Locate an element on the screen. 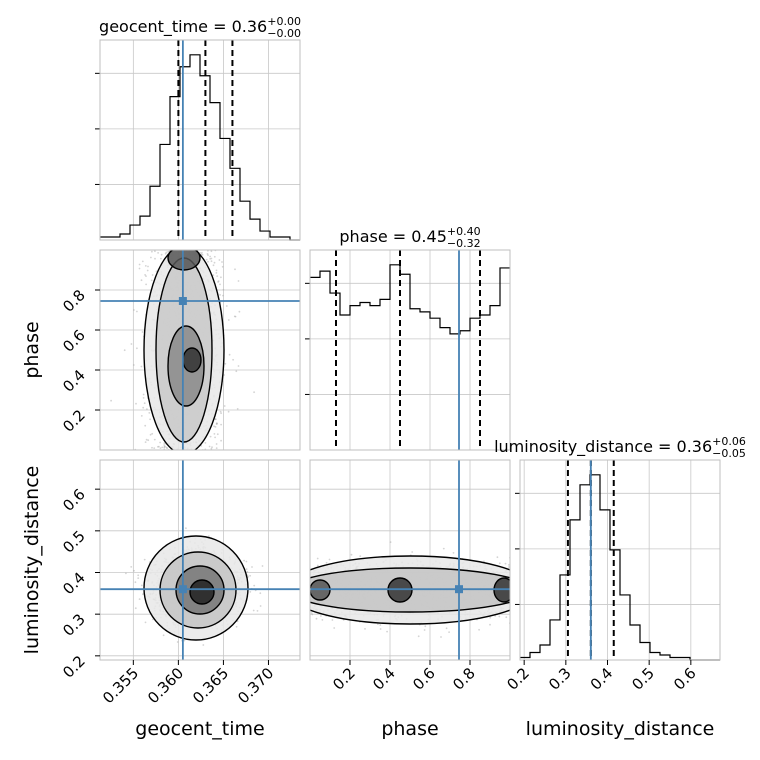  ytick-label-phase: 0.2 is located at coordinates (74, 421).